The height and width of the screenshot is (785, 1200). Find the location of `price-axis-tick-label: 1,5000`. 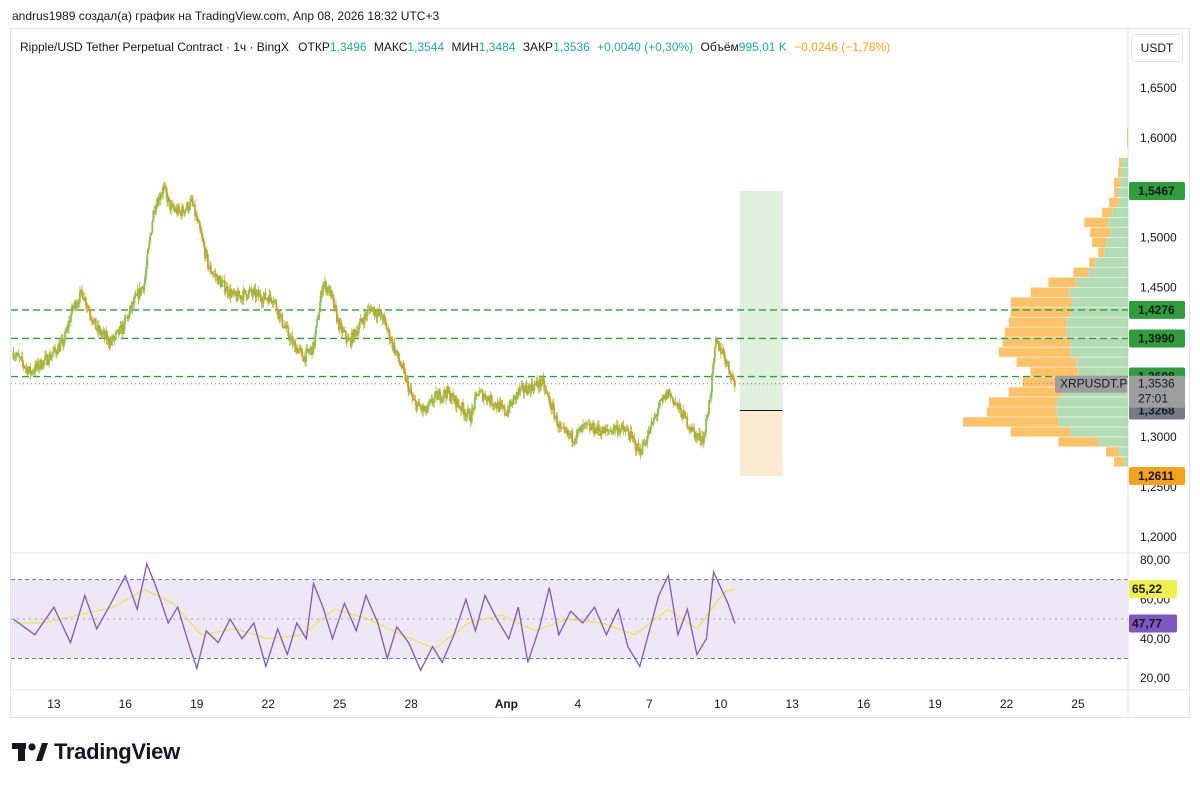

price-axis-tick-label: 1,5000 is located at coordinates (1158, 238).